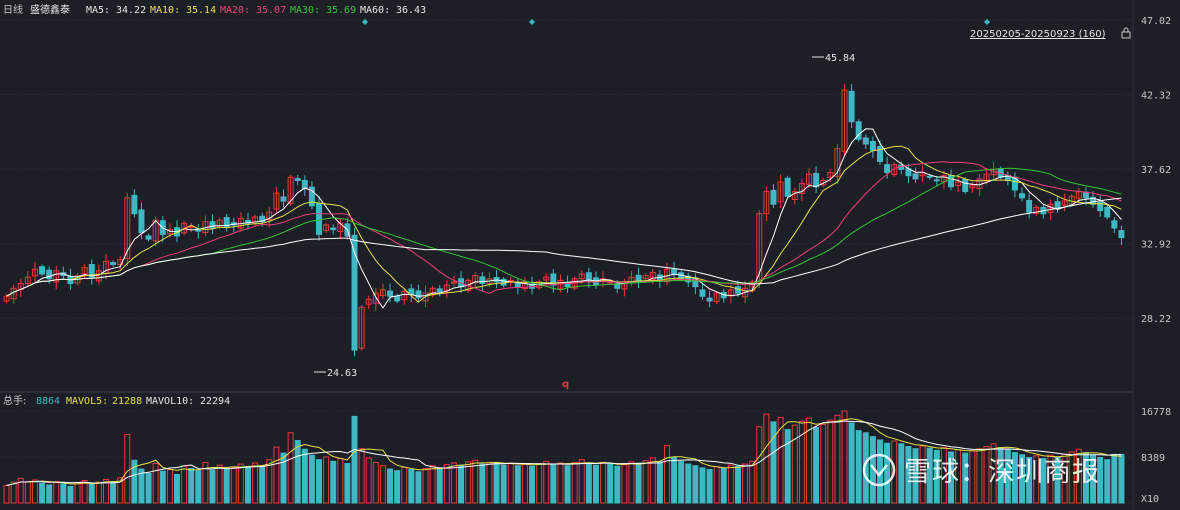  Describe the element at coordinates (1038, 34) in the screenshot. I see `date-range-label: 20250205-20250923 (160)` at that location.